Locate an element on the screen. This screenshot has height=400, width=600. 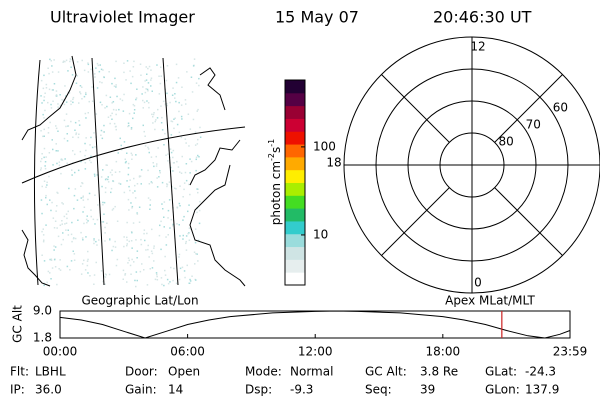
field-label: Gain: is located at coordinates (141, 390).